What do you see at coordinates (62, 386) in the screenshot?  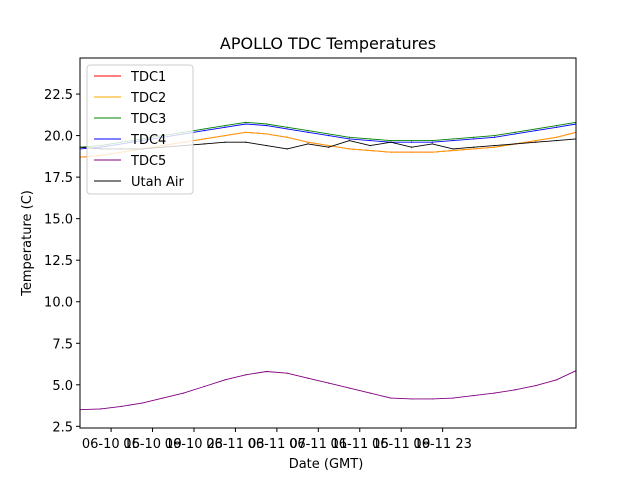 I see `y-tick-label: 5.0` at bounding box center [62, 386].